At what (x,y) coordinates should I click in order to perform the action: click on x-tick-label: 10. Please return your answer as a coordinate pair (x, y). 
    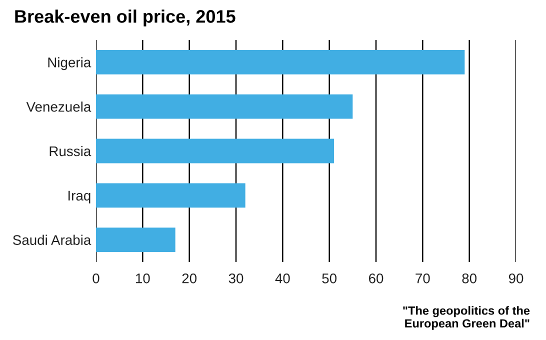
    Looking at the image, I should click on (143, 278).